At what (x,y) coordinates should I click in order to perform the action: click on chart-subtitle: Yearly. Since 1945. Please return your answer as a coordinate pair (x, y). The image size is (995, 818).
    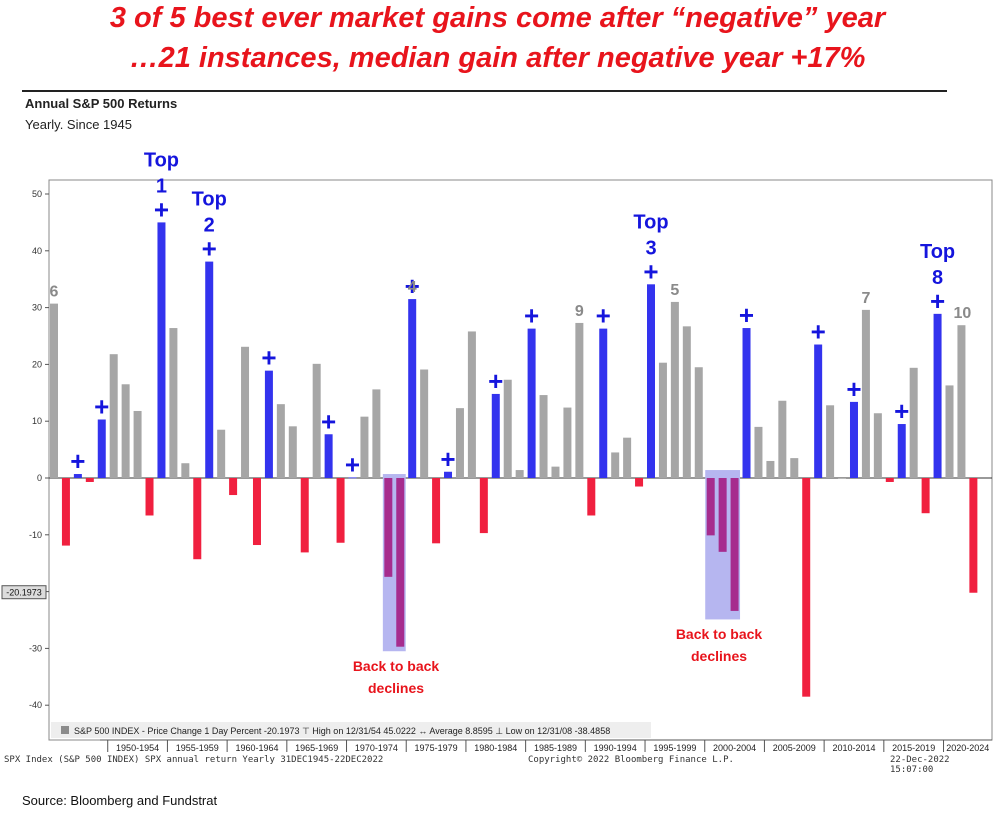
    Looking at the image, I should click on (78, 124).